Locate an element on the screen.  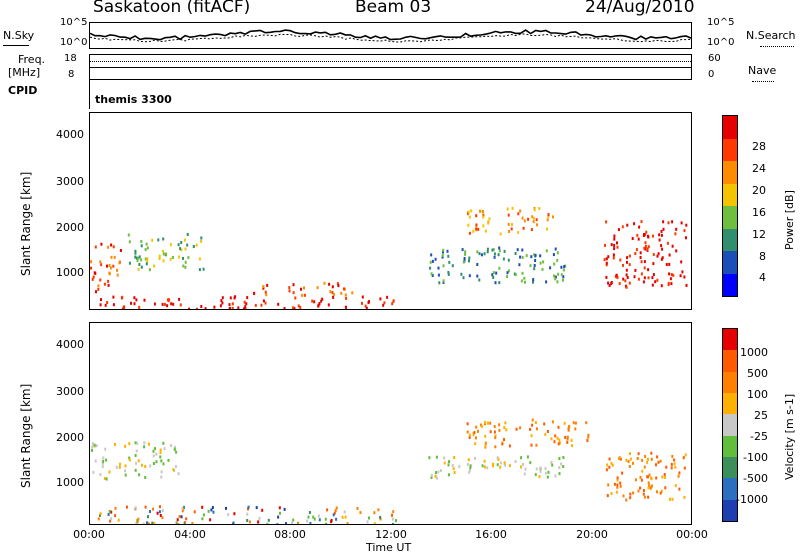
power-cb-20: 20 is located at coordinates (759, 190).